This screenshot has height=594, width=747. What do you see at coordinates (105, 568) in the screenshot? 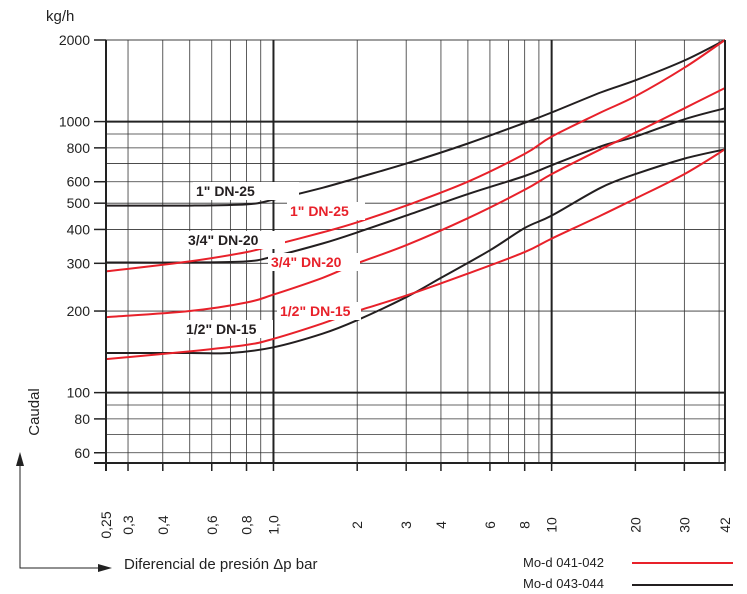
I see `x-arrow-head` at bounding box center [105, 568].